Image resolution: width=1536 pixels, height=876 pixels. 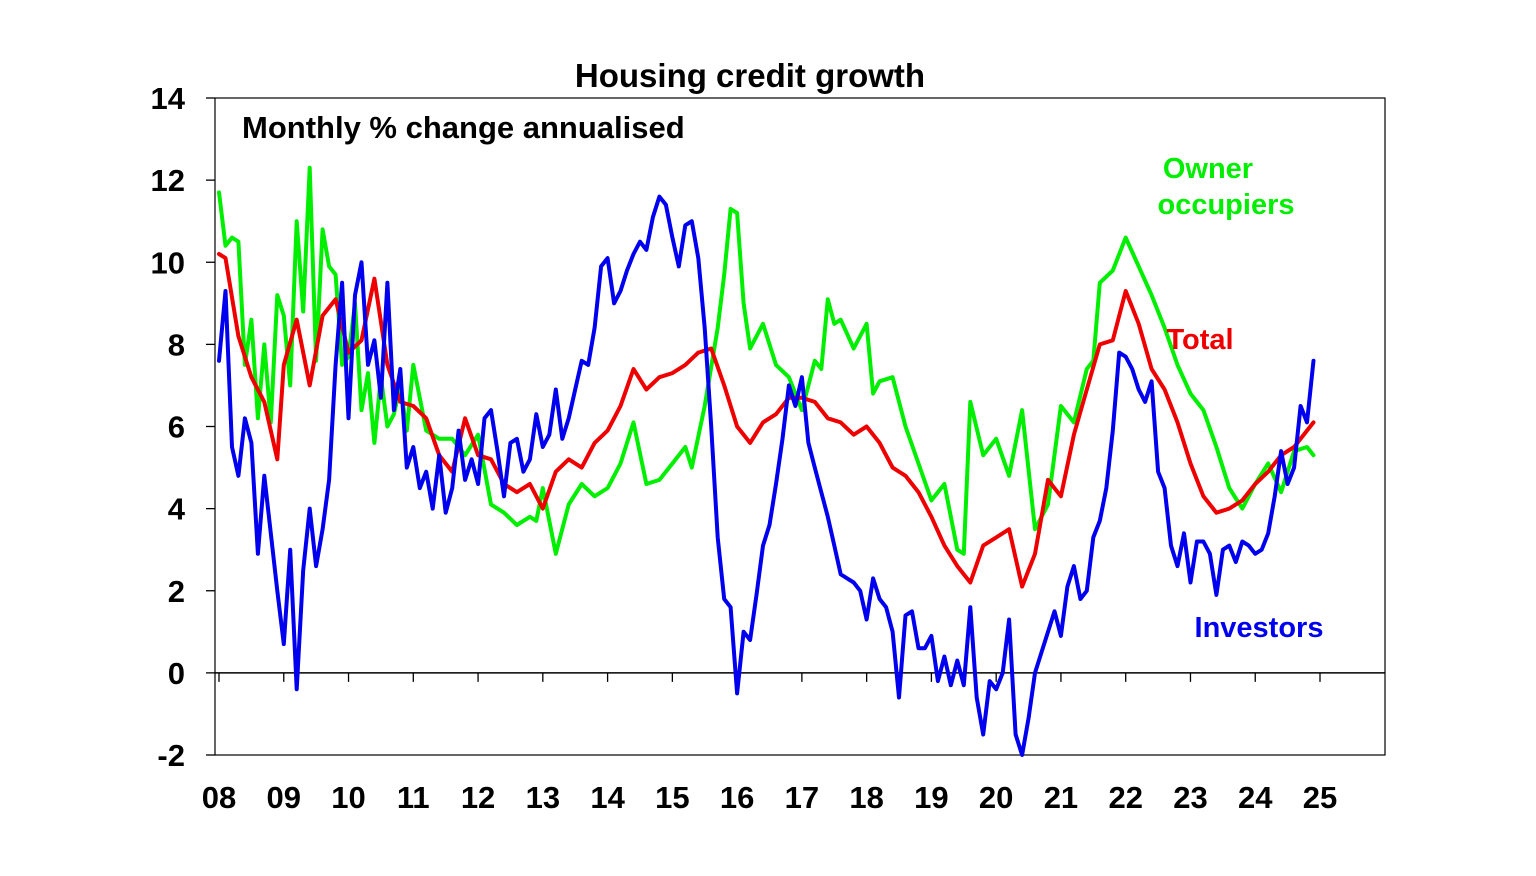 What do you see at coordinates (1259, 628) in the screenshot?
I see `series-label-investors: Investors` at bounding box center [1259, 628].